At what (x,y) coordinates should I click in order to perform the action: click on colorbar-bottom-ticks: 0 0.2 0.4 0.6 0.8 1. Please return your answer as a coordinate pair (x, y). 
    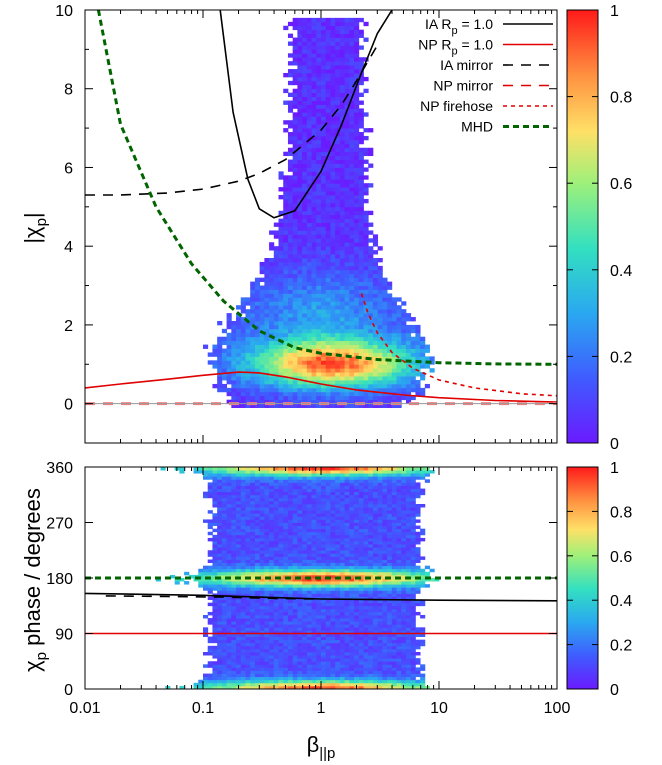
    Looking at the image, I should click on (599, 579).